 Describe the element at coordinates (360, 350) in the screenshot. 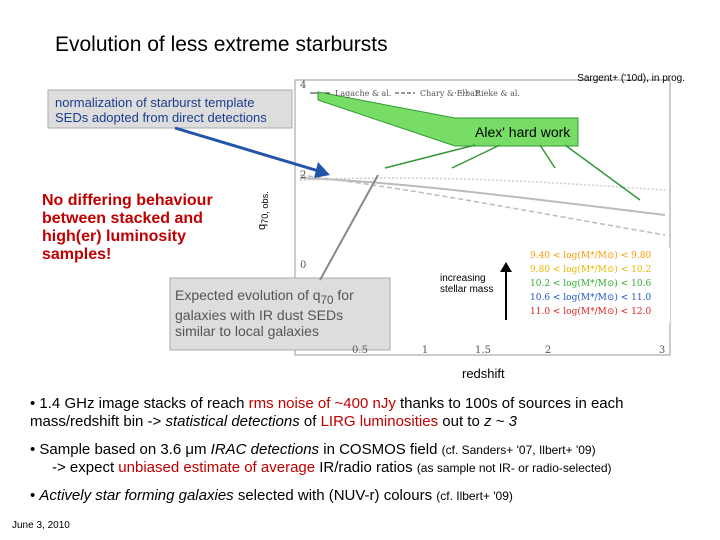

I see `x-tick-label: 0.5` at that location.